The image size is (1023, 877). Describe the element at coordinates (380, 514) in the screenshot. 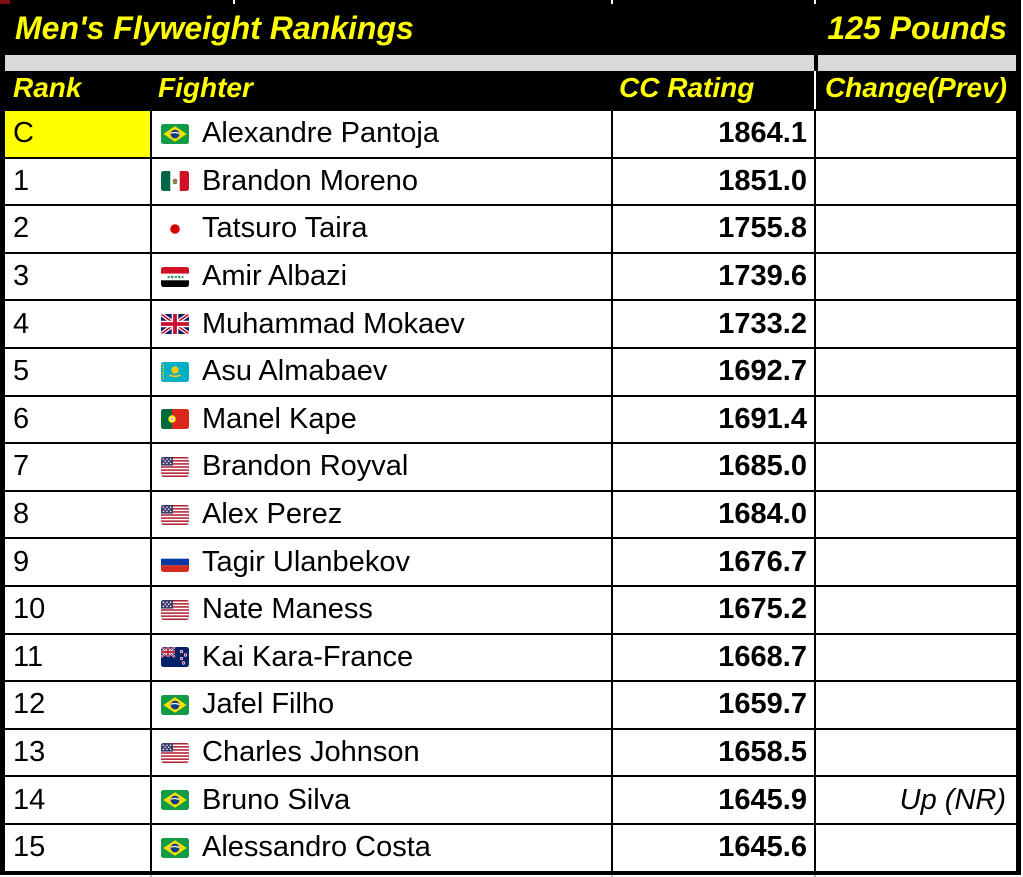

I see `fighter-cell: Alex Perez` at that location.